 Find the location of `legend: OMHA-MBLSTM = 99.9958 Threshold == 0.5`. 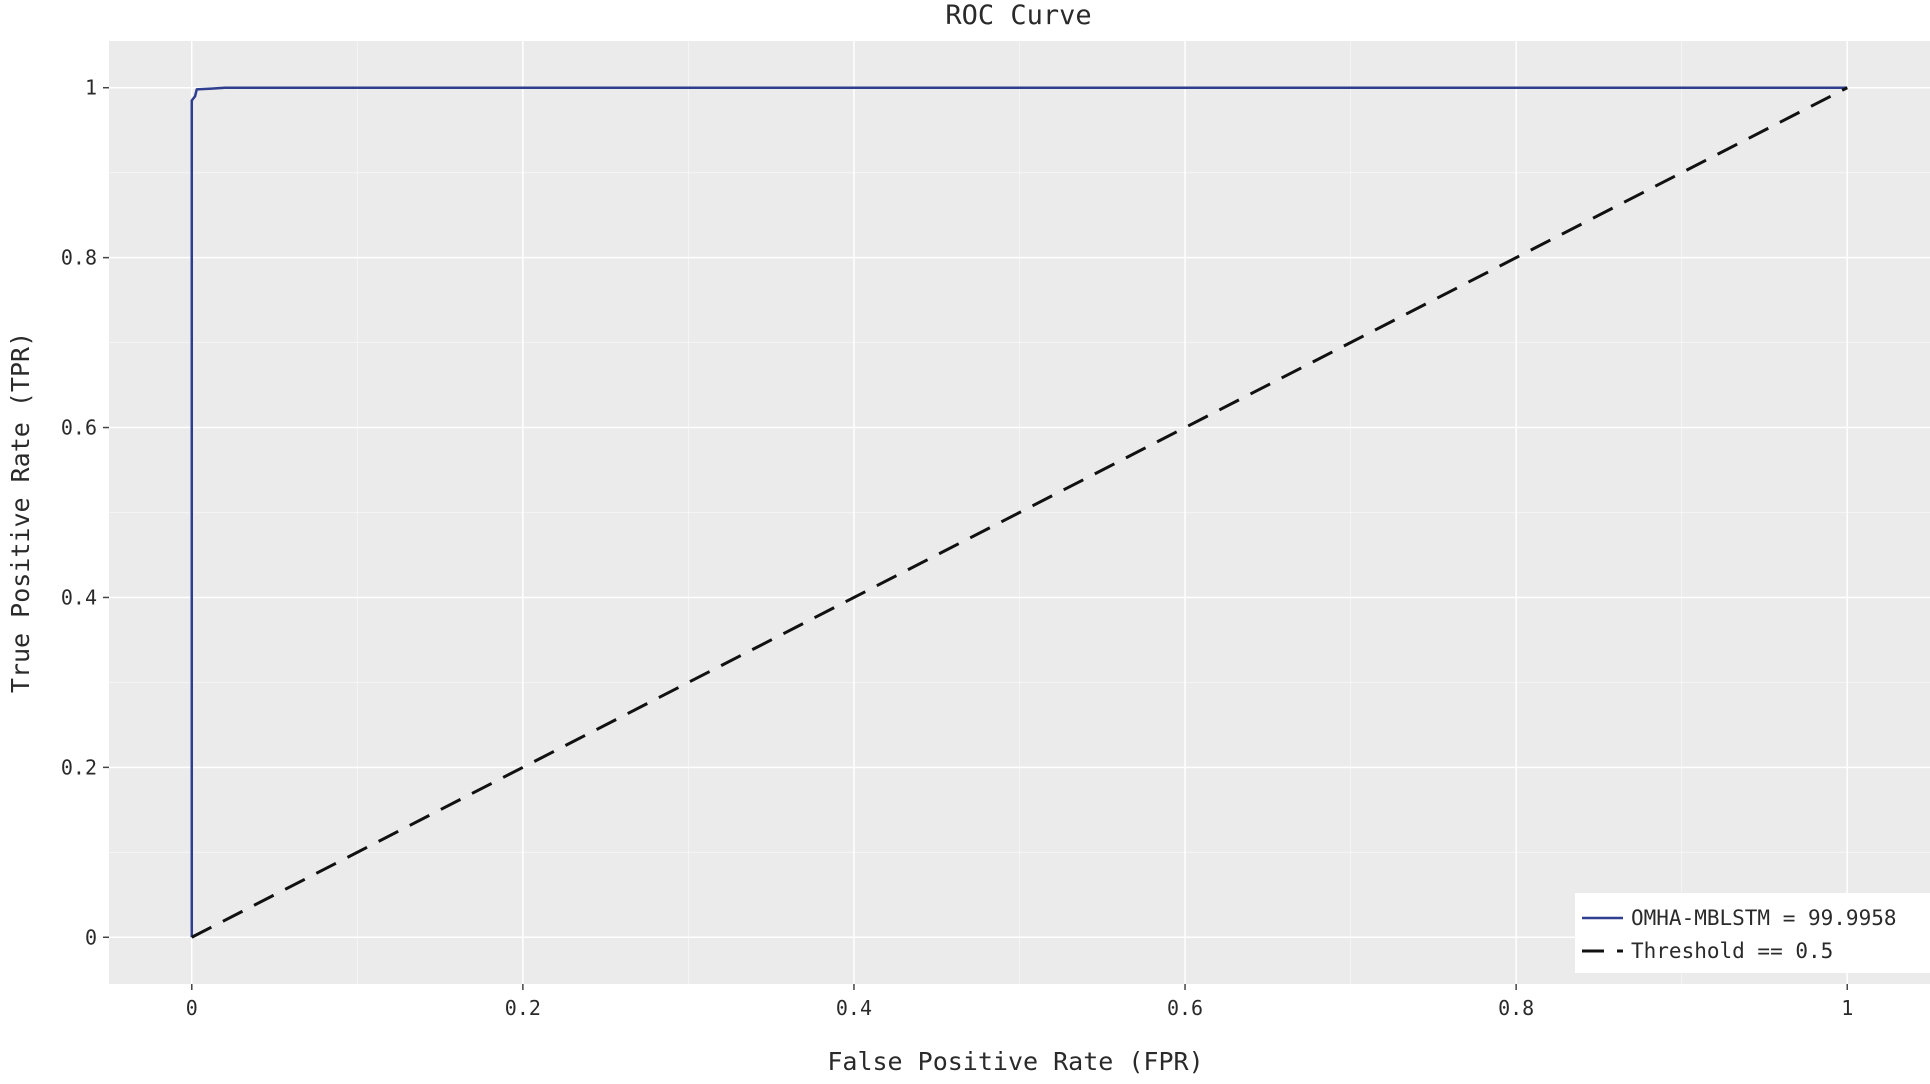

legend: OMHA-MBLSTM = 99.9958 Threshold == 0.5 is located at coordinates (1752, 933).